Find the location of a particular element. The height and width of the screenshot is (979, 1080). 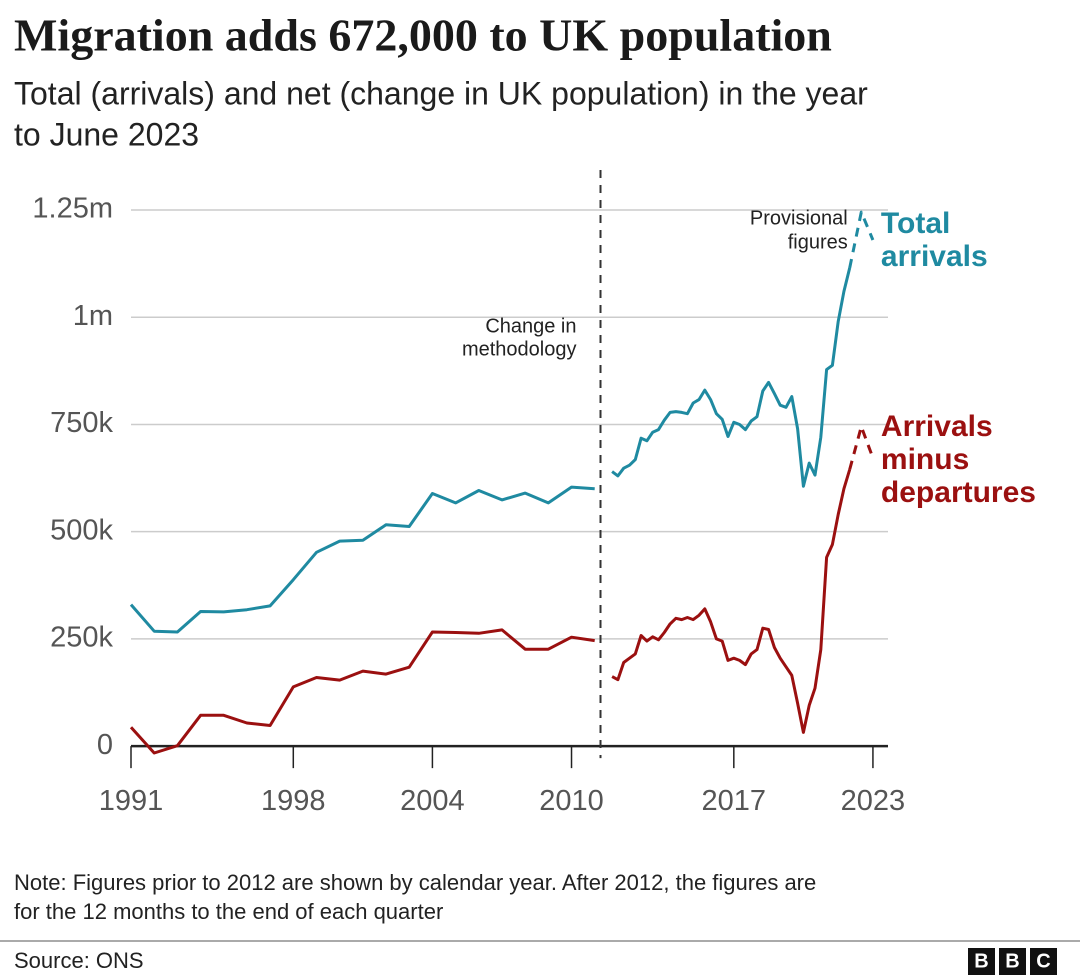

annotation: Change in is located at coordinates (530, 326).